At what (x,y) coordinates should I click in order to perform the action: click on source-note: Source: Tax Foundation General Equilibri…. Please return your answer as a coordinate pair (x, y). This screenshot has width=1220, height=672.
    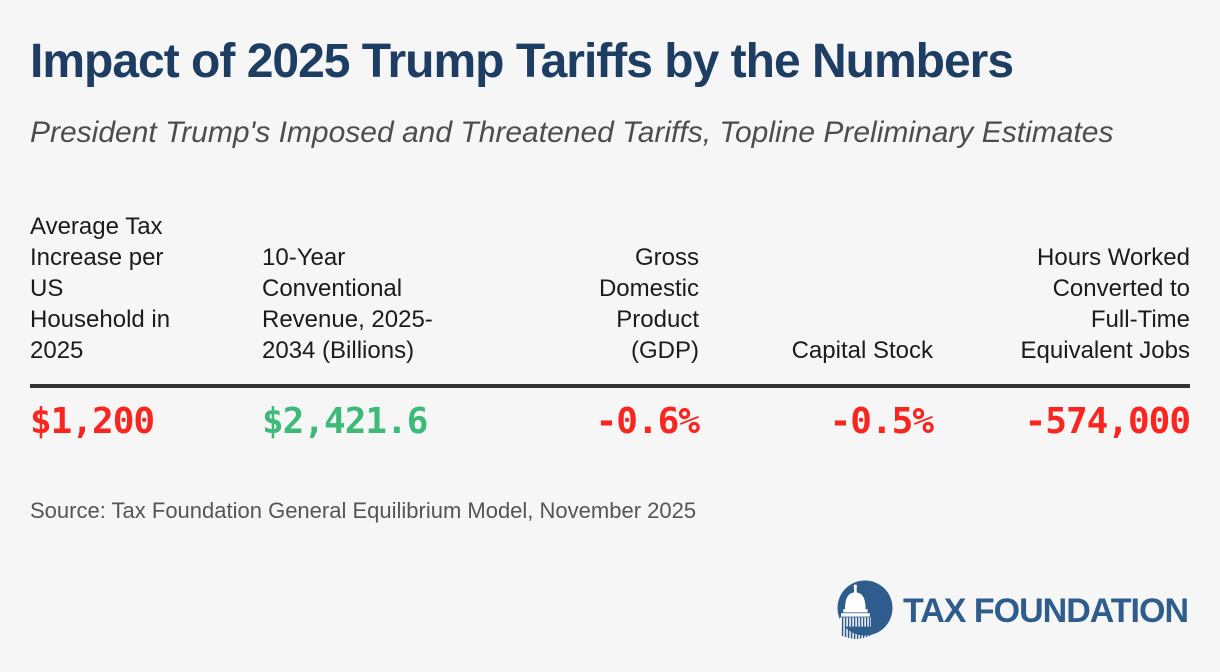
    Looking at the image, I should click on (363, 511).